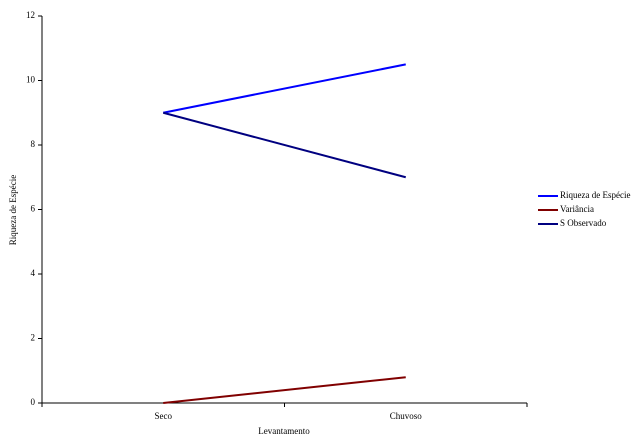  I want to click on legend-label: Variância, so click(577, 209).